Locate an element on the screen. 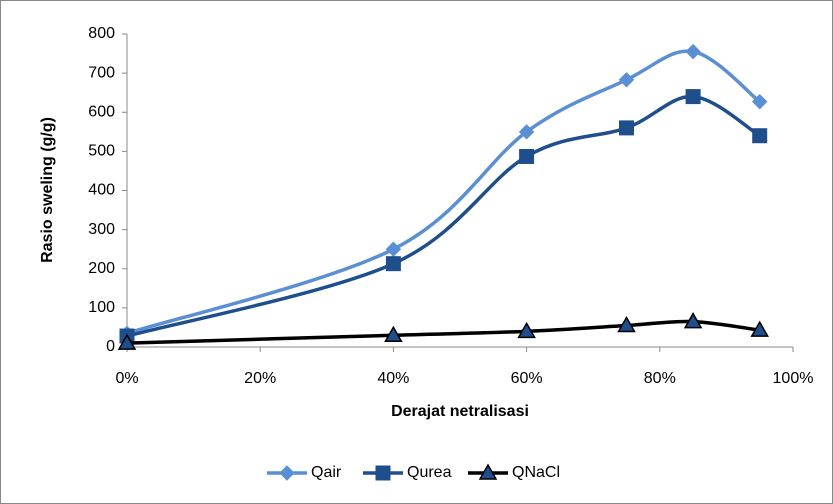  x-tick-label: 80% is located at coordinates (660, 378).